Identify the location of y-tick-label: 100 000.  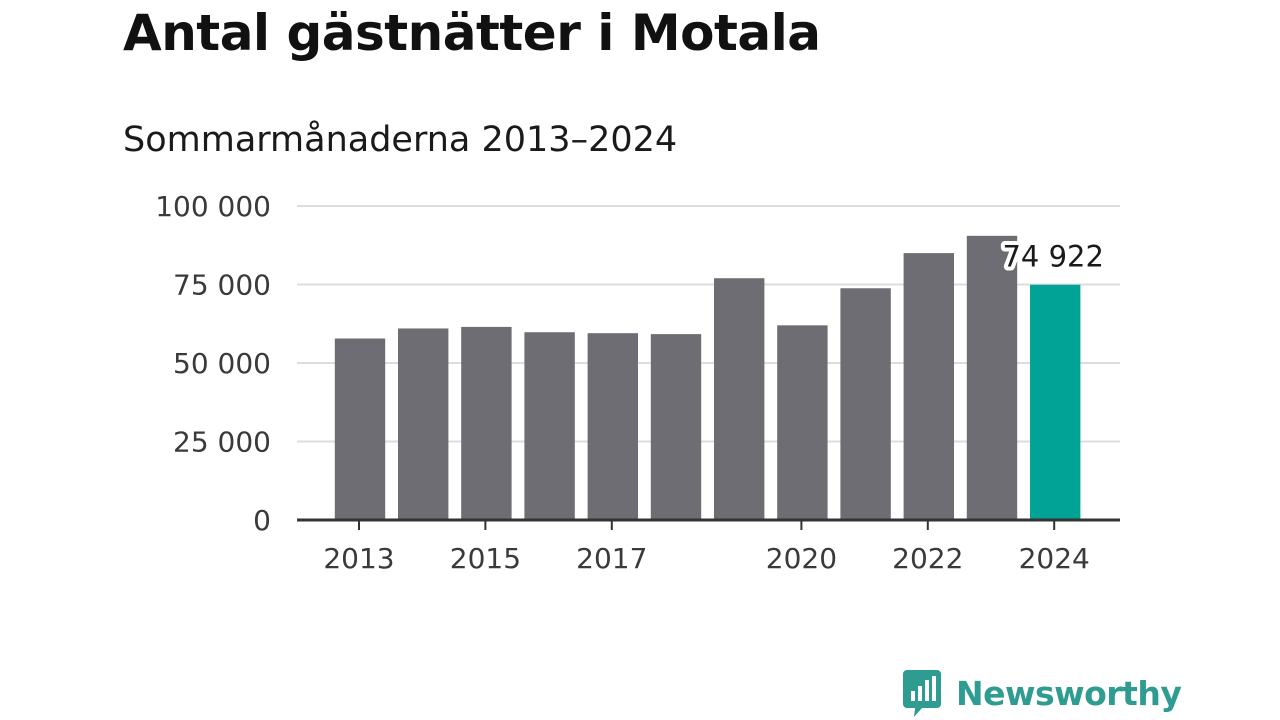
(213, 206).